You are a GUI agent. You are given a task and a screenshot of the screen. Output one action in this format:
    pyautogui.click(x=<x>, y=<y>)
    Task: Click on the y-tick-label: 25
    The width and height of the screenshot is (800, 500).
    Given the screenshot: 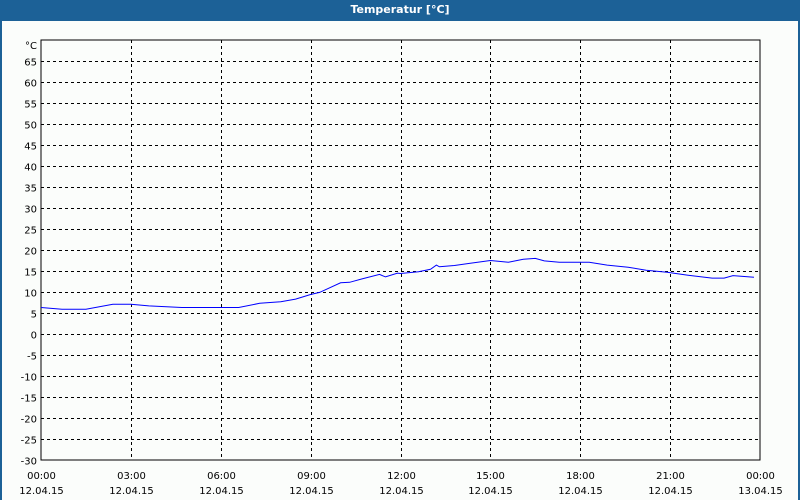 What is the action you would take?
    pyautogui.click(x=30, y=231)
    